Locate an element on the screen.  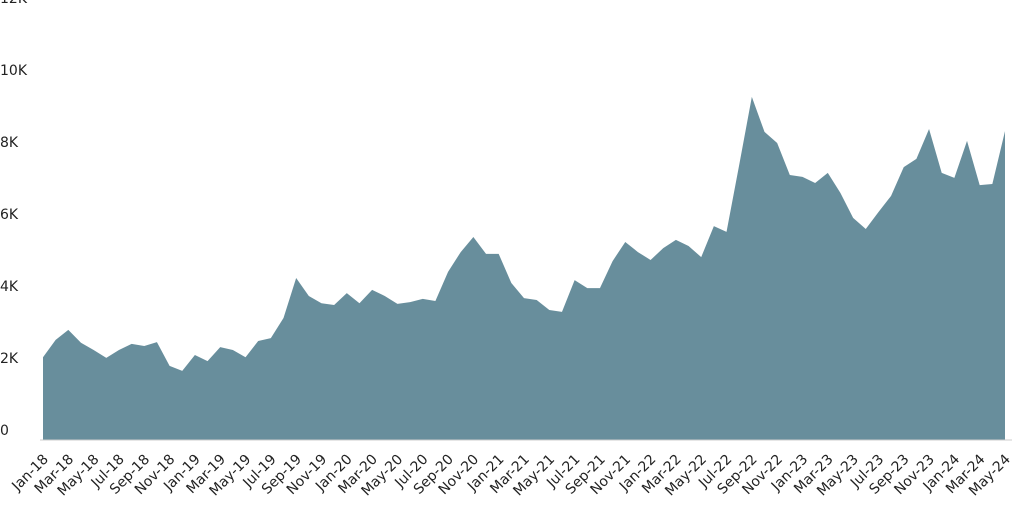
y-tick-label: 12K is located at coordinates (14, 3).